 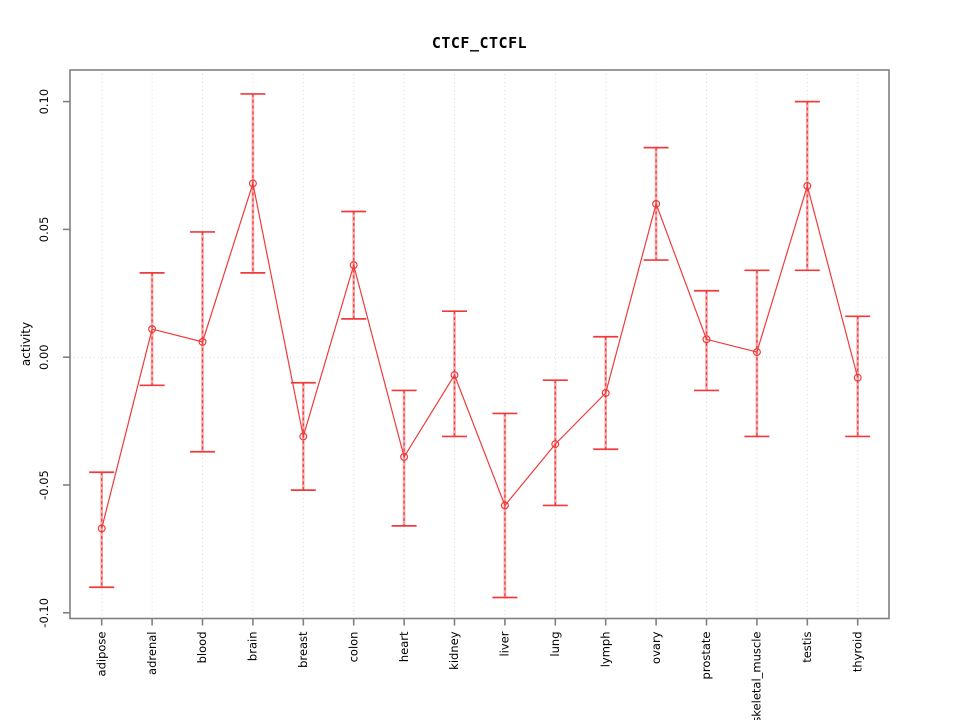 I want to click on data-point-kidney, so click(x=454, y=375).